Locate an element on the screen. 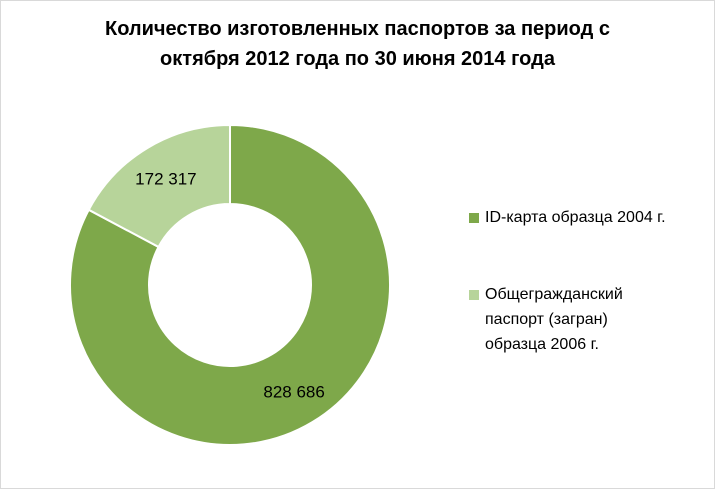 The image size is (715, 489). legend-label-id-card-line-1: ID-карта образца 2004 г. is located at coordinates (575, 217).